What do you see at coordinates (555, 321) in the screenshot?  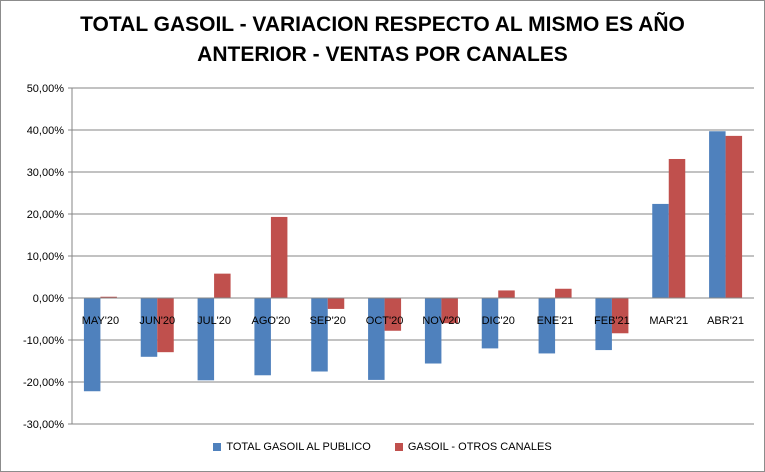 I see `x-tick-label: ENE'21` at bounding box center [555, 321].